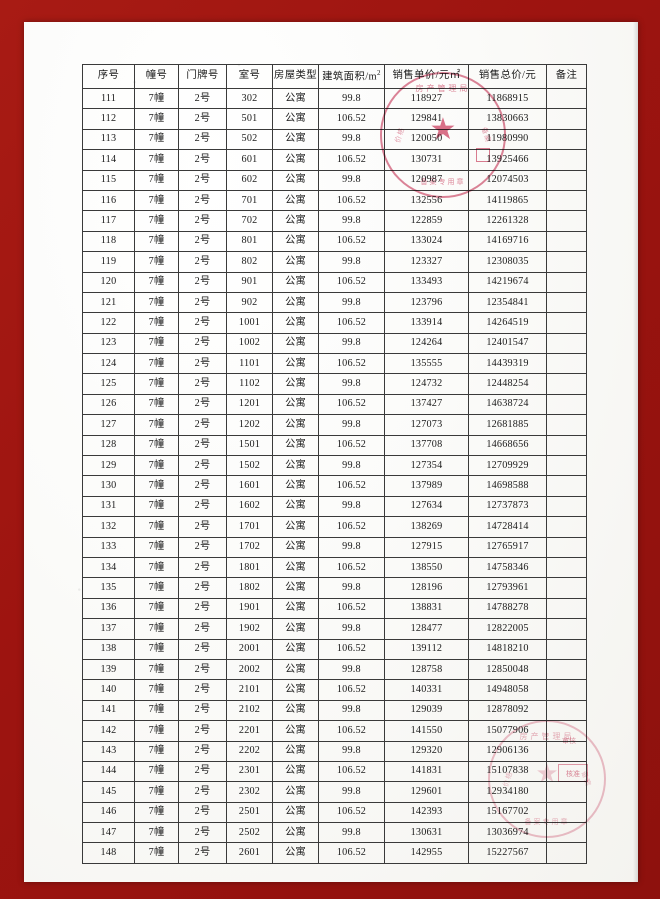 This screenshot has height=899, width=660. Describe the element at coordinates (507, 669) in the screenshot. I see `cell-total: 12850048` at that location.